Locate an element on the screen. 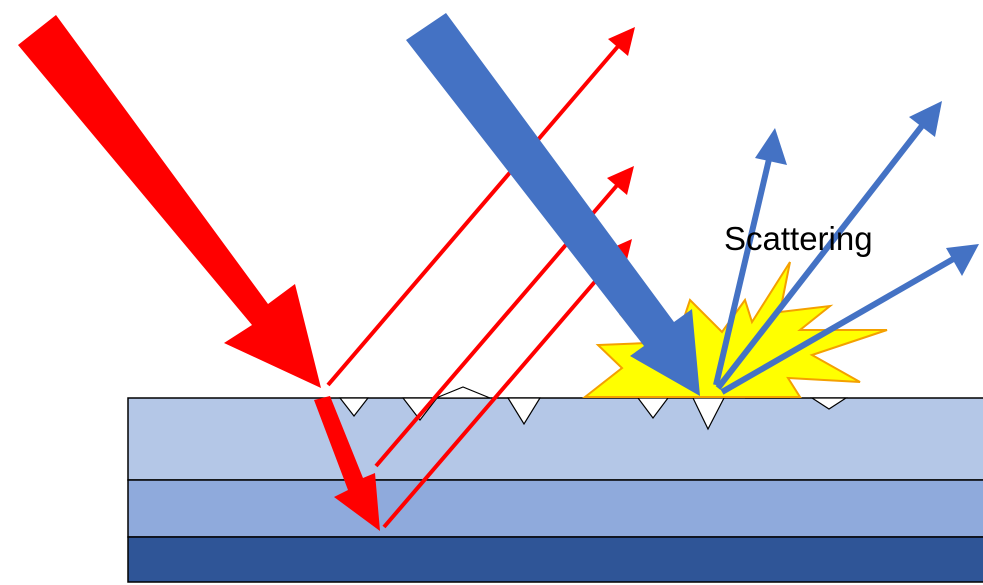 The width and height of the screenshot is (983, 585). reflected-red-ray-2-head is located at coordinates (620, 180).